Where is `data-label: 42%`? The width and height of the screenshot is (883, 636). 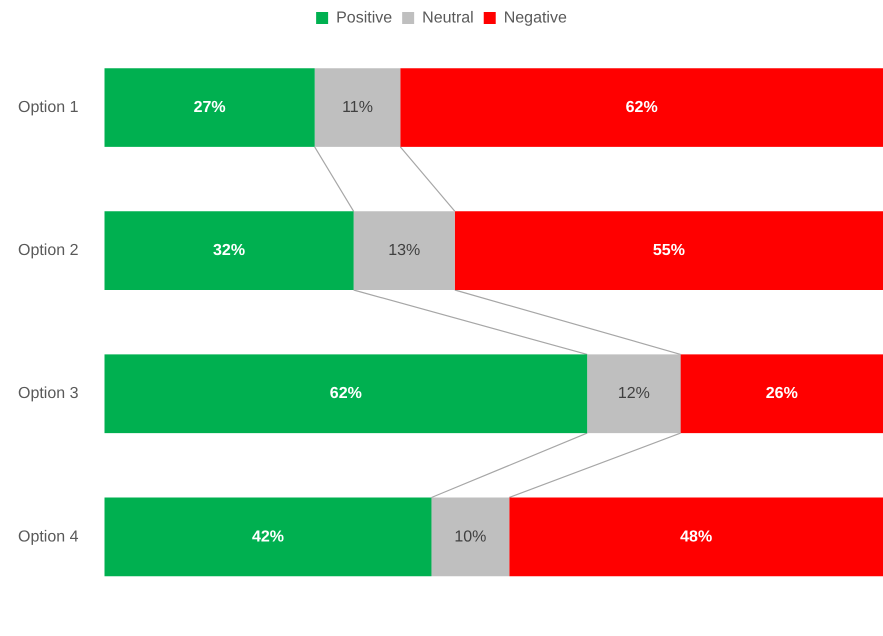
data-label: 42% is located at coordinates (268, 537).